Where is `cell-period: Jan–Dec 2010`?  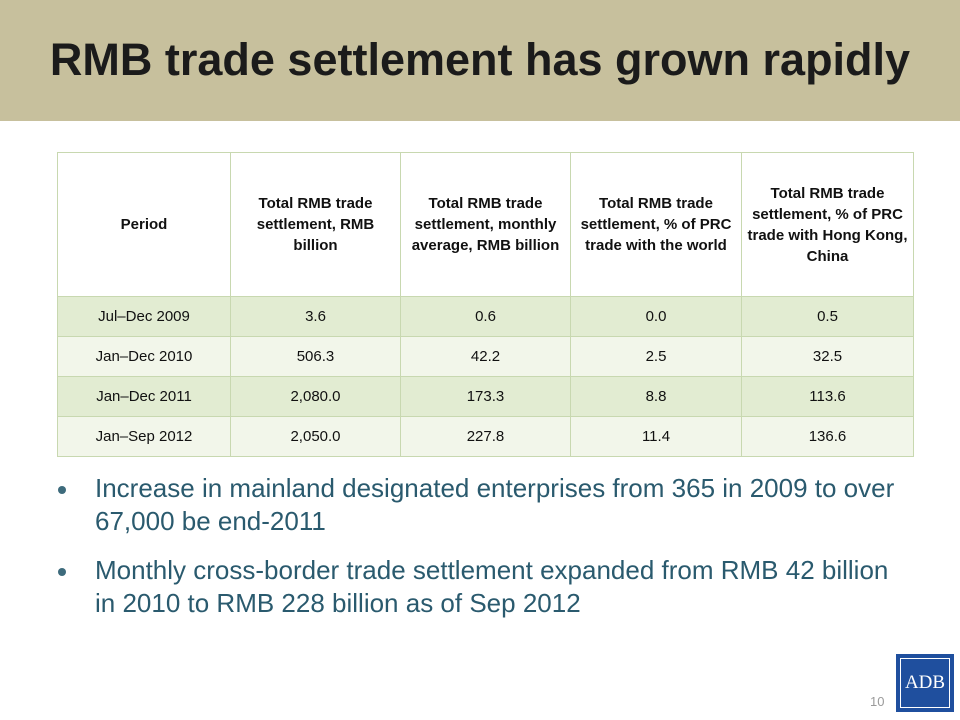
cell-period: Jan–Dec 2010 is located at coordinates (144, 356).